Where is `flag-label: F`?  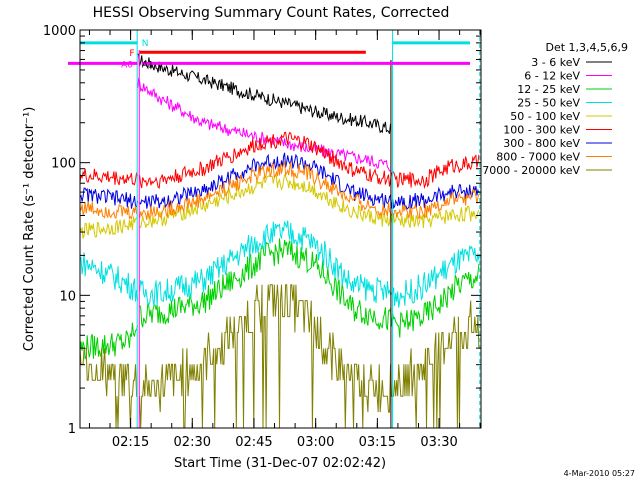 flag-label: F is located at coordinates (131, 54).